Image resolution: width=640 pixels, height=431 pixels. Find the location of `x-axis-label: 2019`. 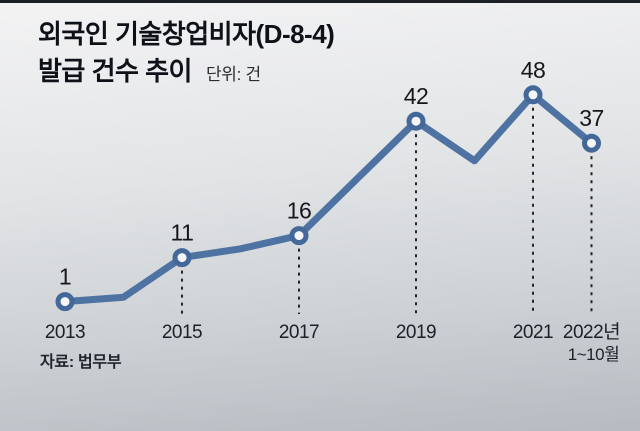

x-axis-label: 2019 is located at coordinates (416, 332).